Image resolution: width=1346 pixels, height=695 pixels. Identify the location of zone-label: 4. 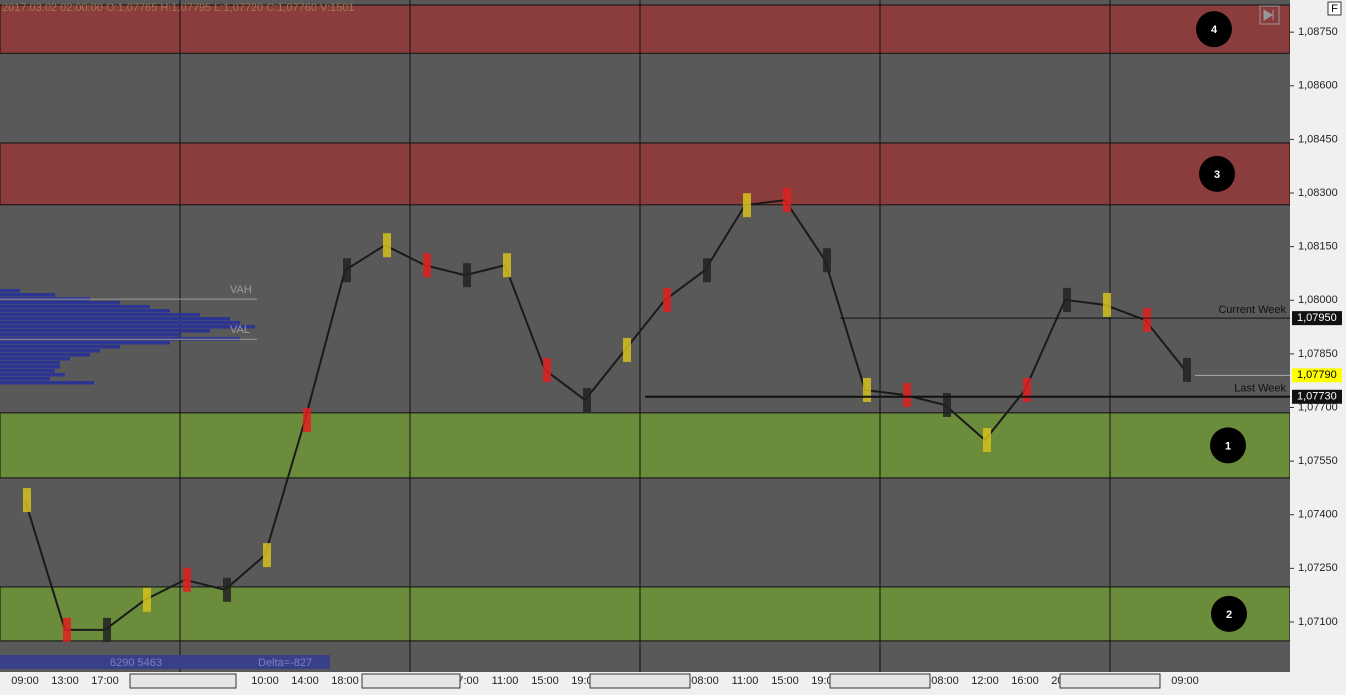
(1214, 30).